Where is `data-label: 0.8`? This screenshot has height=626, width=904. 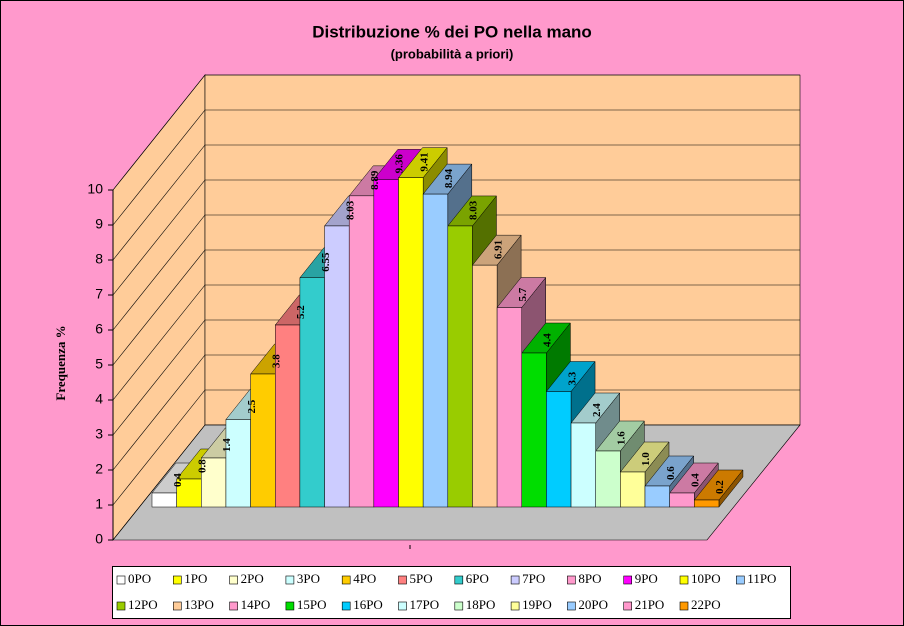 data-label: 0.8 is located at coordinates (203, 466).